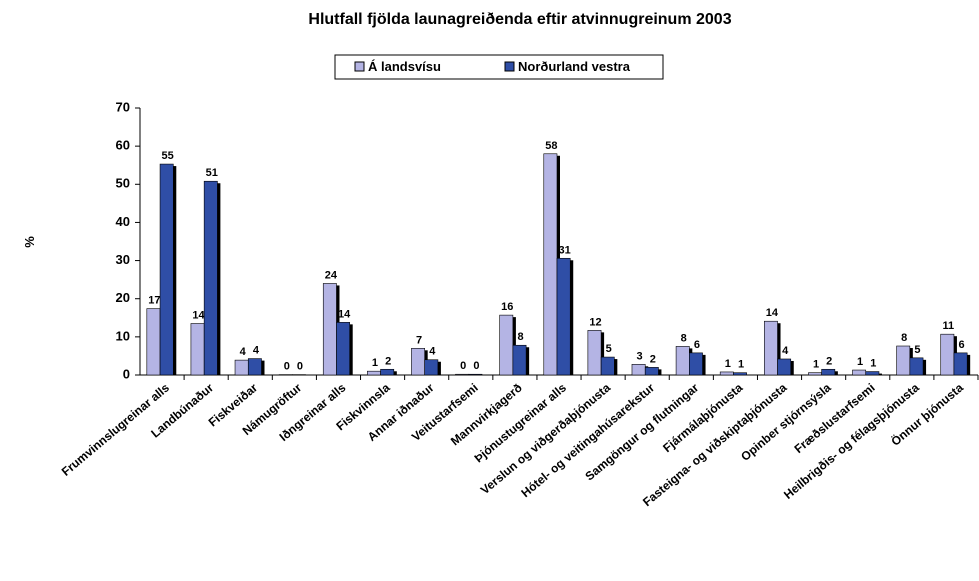 This screenshot has width=979, height=581. Describe the element at coordinates (123, 221) in the screenshot. I see `y-tick-label: 40` at that location.